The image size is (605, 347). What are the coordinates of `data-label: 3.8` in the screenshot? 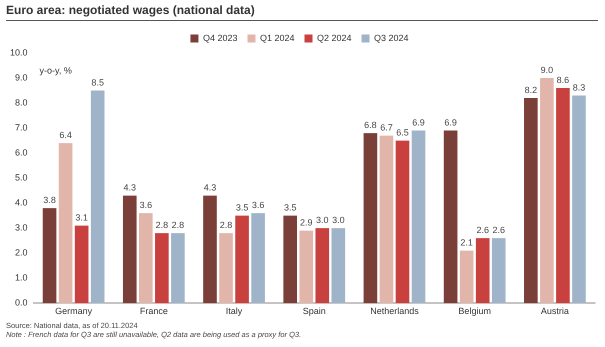 It's located at (49, 200).